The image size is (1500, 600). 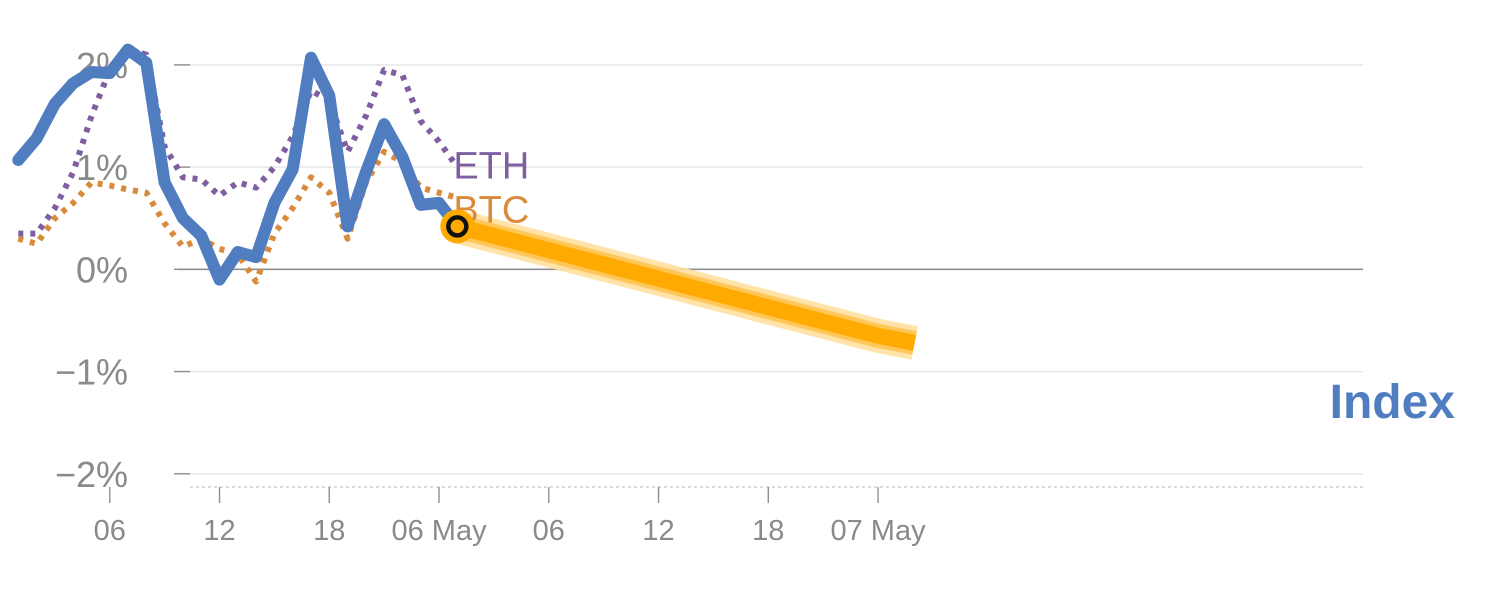 I want to click on y-tick-label: −2%, so click(x=91, y=474).